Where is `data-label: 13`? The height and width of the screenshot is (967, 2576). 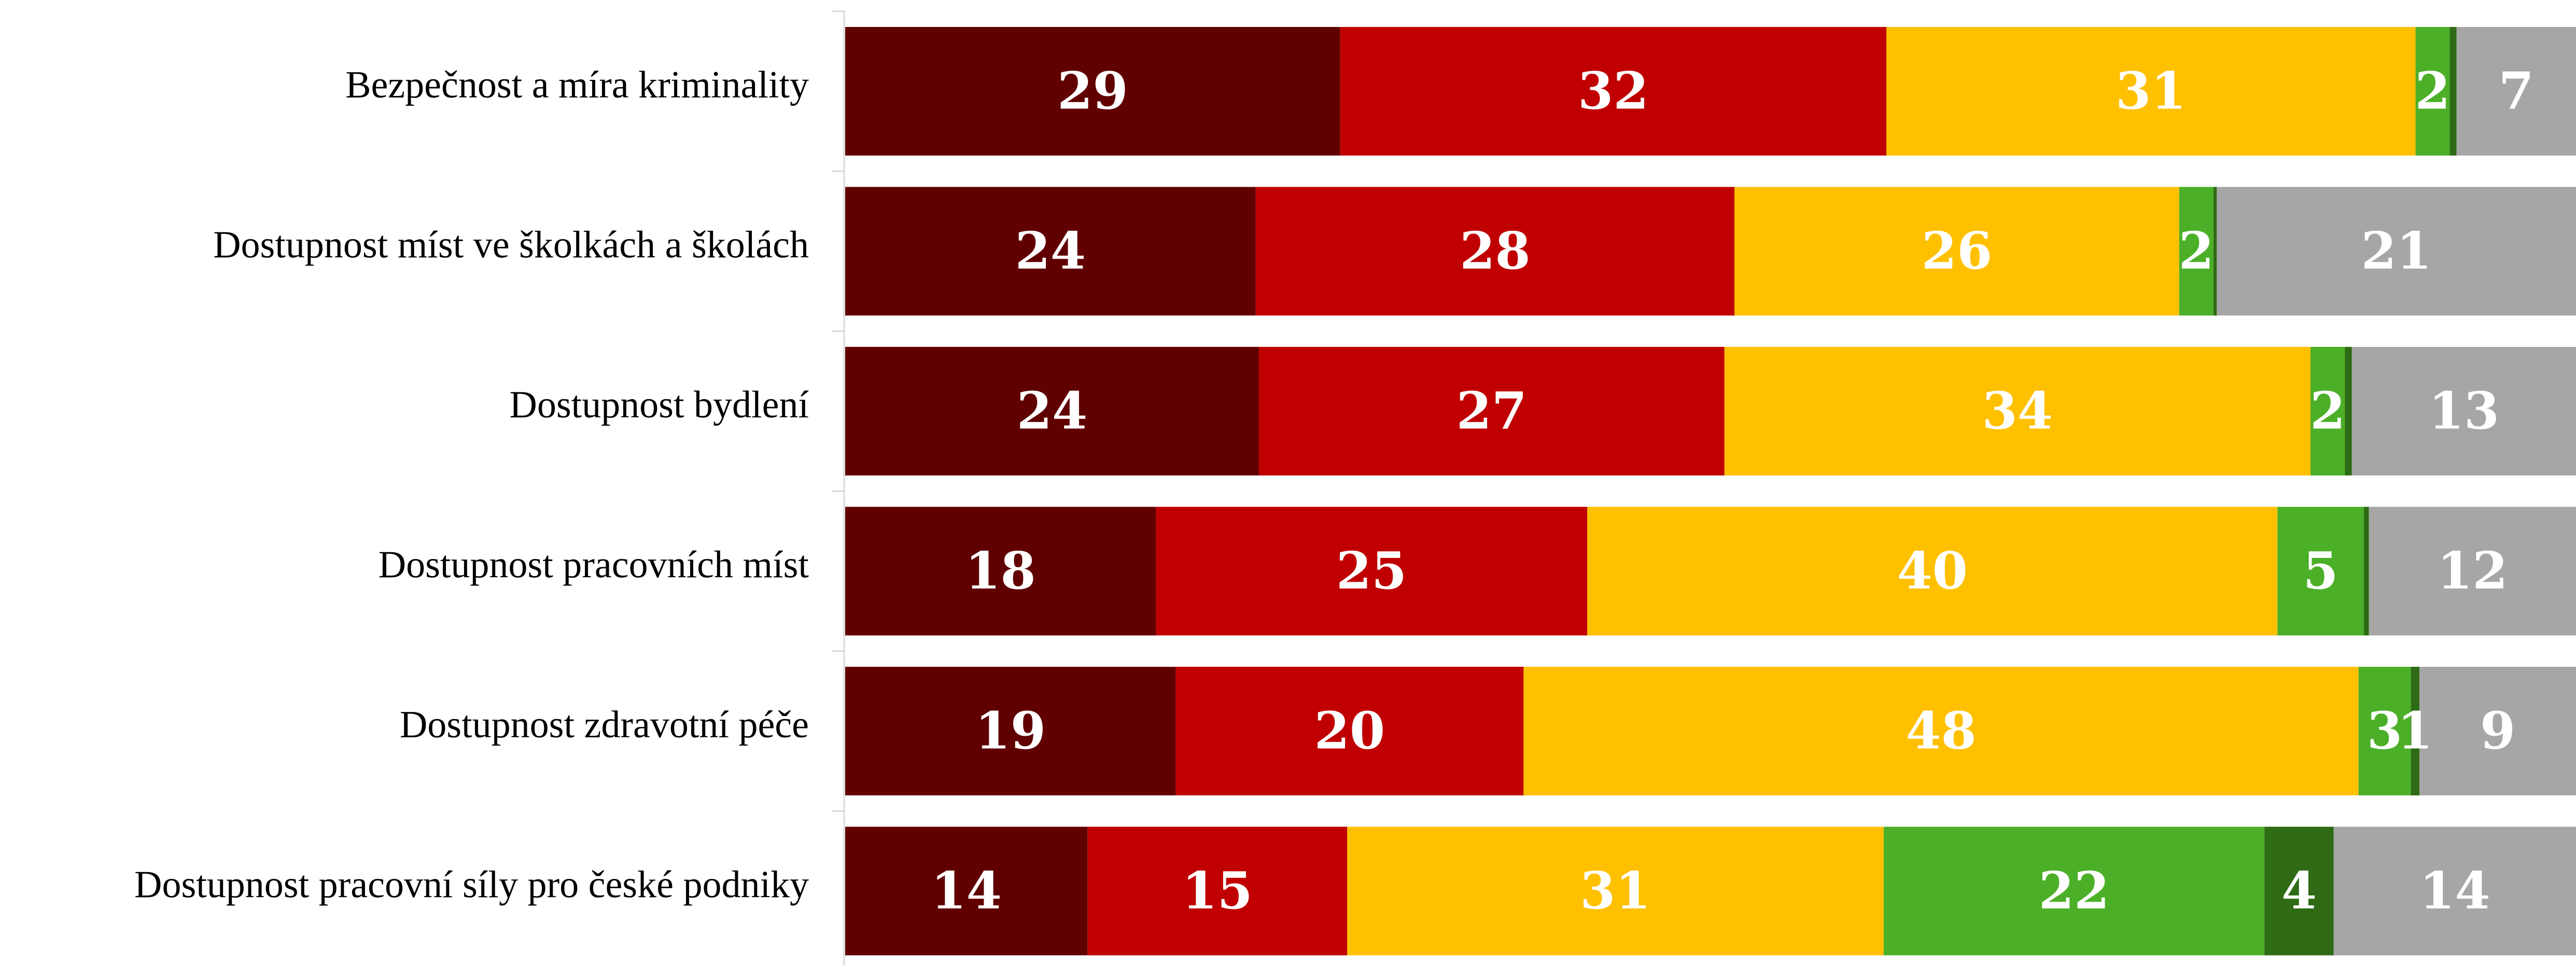 data-label: 13 is located at coordinates (2464, 411).